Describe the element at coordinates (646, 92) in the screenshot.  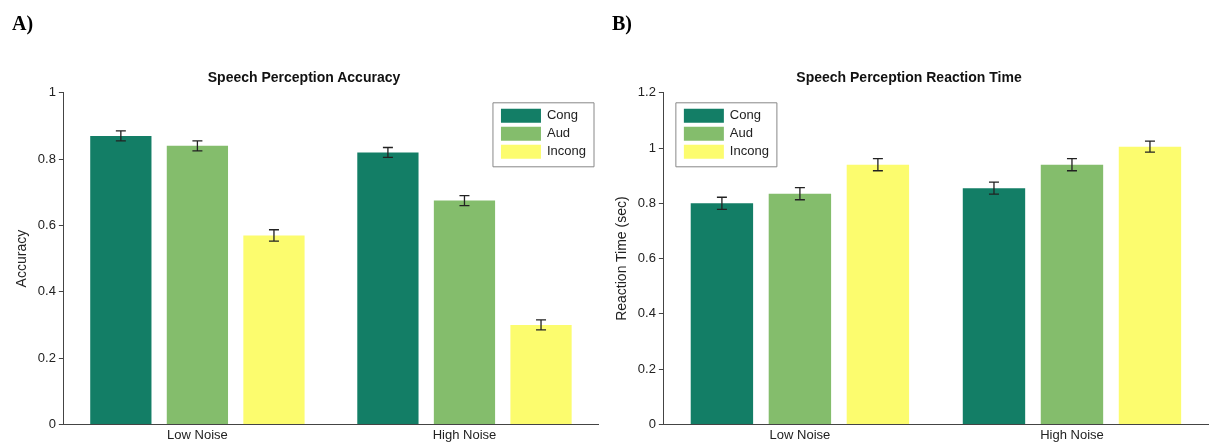
I see `y-tick-label: 1.2` at that location.